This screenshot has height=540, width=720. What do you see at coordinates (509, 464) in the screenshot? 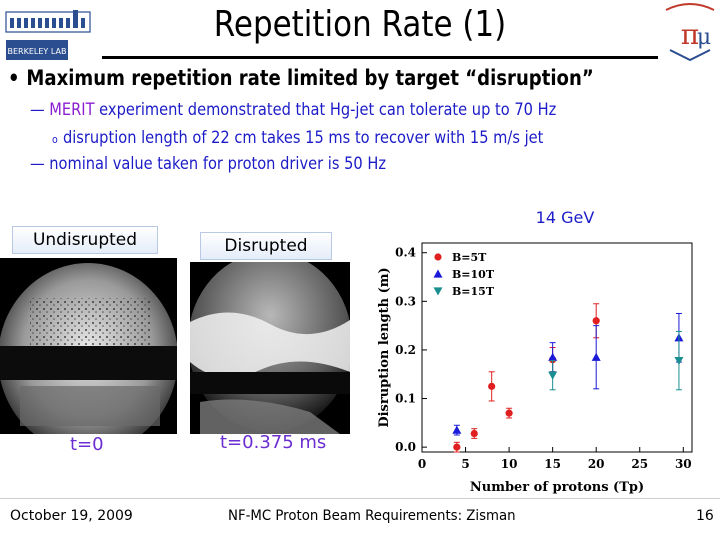
I see `x-tick-label: 10` at bounding box center [509, 464].